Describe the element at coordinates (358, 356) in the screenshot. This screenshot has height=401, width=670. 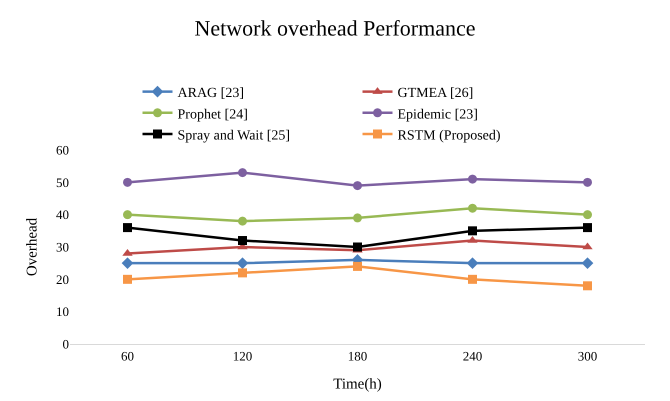
I see `x-tick-label: 180` at that location.